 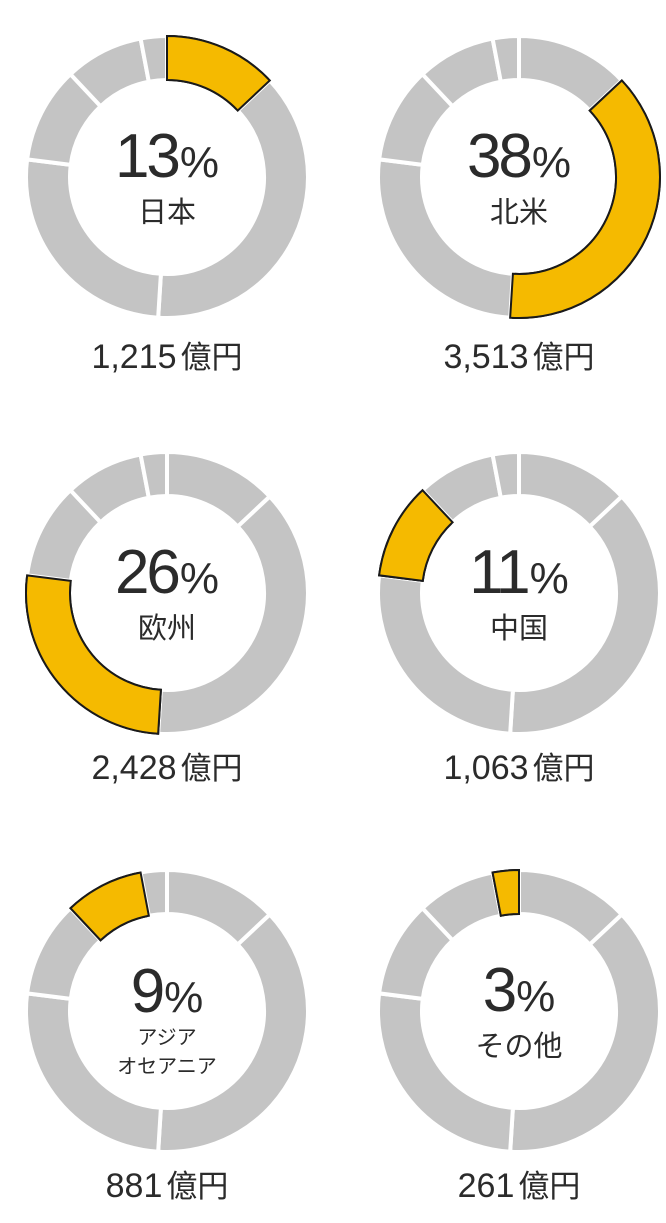 What do you see at coordinates (519, 212) in the screenshot?
I see `region-label: 北米` at bounding box center [519, 212].